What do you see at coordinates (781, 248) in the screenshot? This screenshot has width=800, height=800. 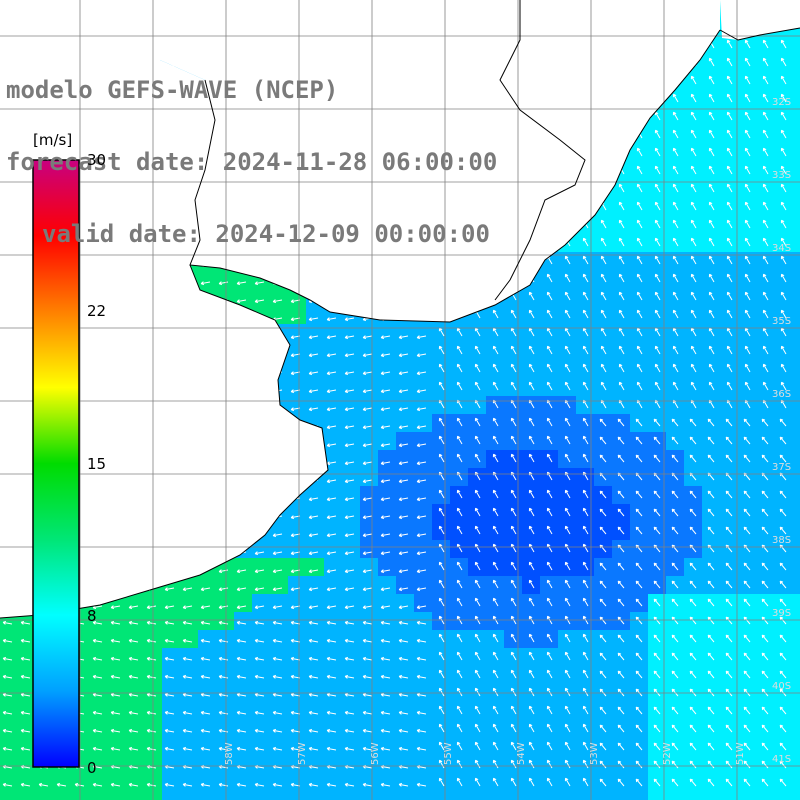 I see `lat-label: 34S` at bounding box center [781, 248].